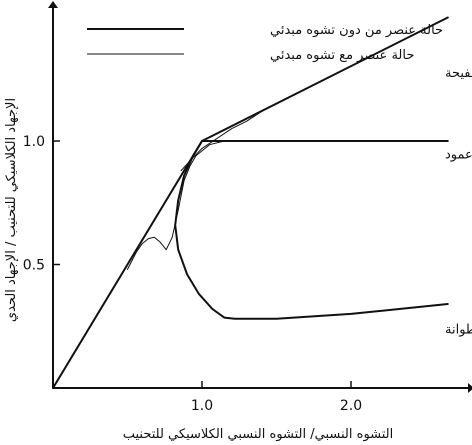 This screenshot has height=445, width=472. I want to click on y-tick-label-1: 0.5, so click(34, 266).